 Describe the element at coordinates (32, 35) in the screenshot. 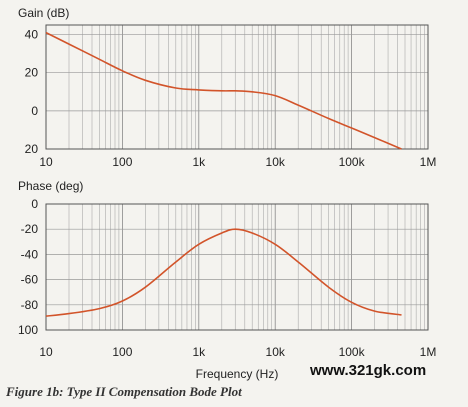

I see `y-tick-label: 40` at that location.